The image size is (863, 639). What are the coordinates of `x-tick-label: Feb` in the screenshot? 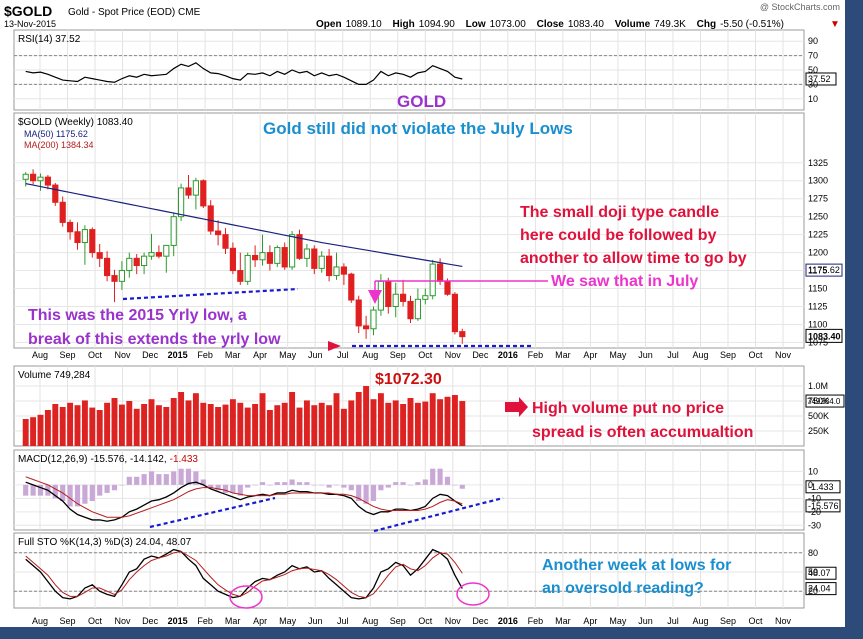 It's located at (536, 621).